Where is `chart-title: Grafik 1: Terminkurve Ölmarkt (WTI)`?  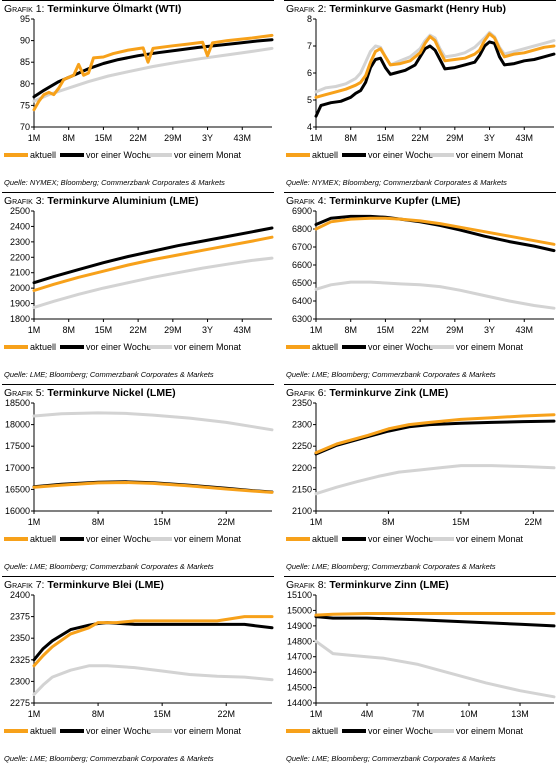 chart-title: Grafik 1: Terminkurve Ölmarkt (WTI) is located at coordinates (92, 9).